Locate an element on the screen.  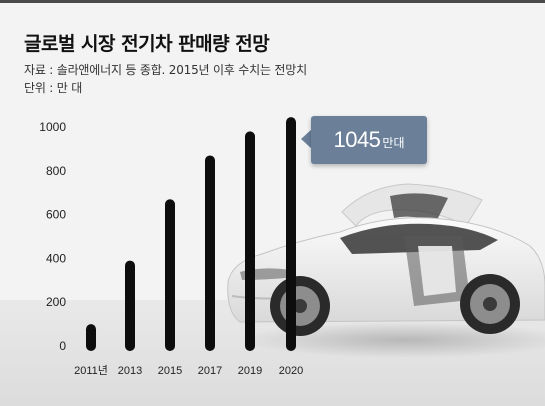
max-value-callout: 1045 만대 is located at coordinates (364, 140).